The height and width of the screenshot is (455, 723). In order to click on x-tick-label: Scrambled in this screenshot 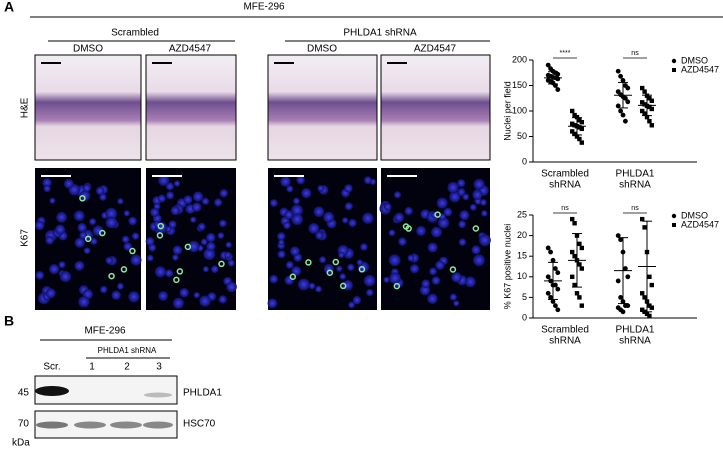, I will do `click(565, 174)`.